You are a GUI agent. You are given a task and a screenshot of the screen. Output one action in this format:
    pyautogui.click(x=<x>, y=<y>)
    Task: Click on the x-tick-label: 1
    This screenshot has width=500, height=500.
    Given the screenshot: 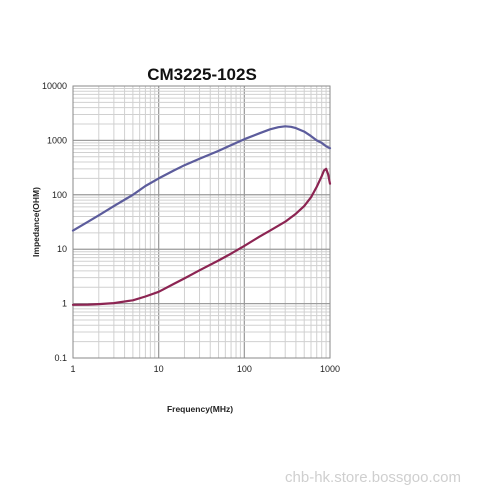 What is the action you would take?
    pyautogui.click(x=72, y=369)
    